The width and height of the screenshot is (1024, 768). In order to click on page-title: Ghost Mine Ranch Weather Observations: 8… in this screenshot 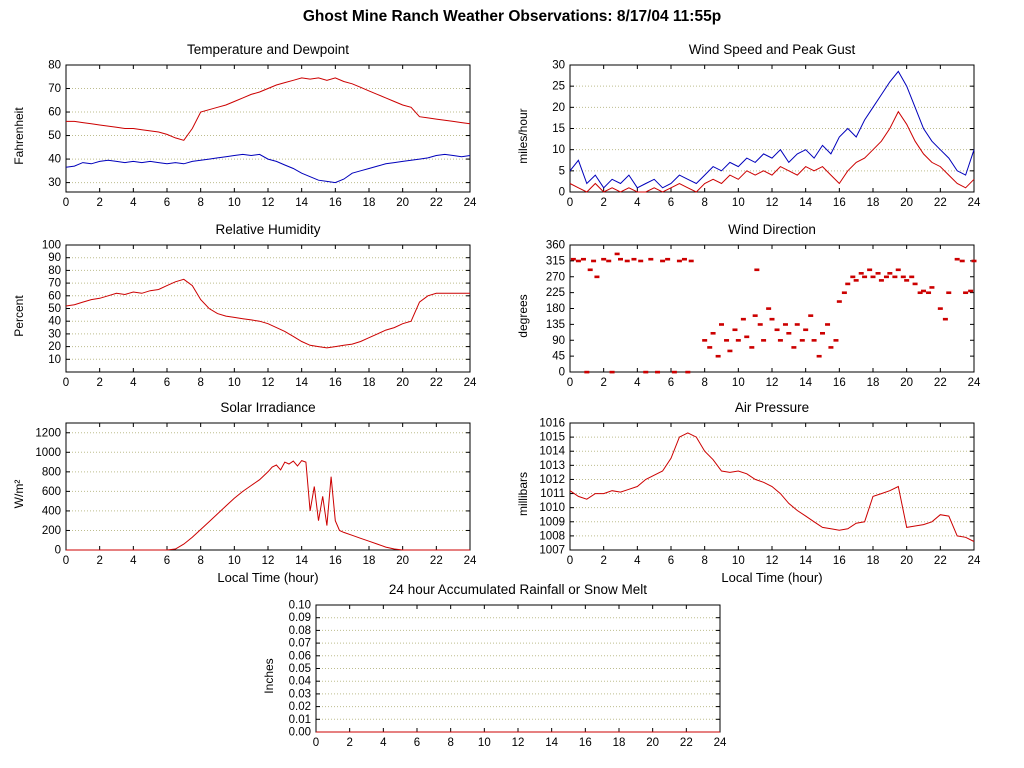, I will do `click(512, 16)`.